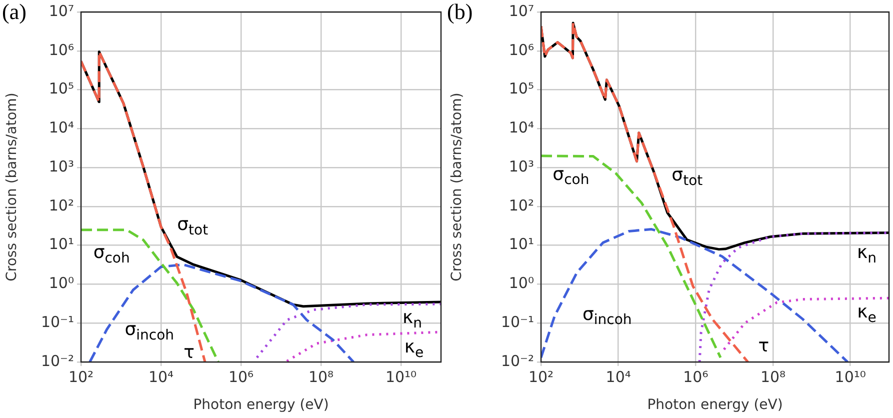 The image size is (893, 418). I want to click on chart-title: (a), so click(14, 12).